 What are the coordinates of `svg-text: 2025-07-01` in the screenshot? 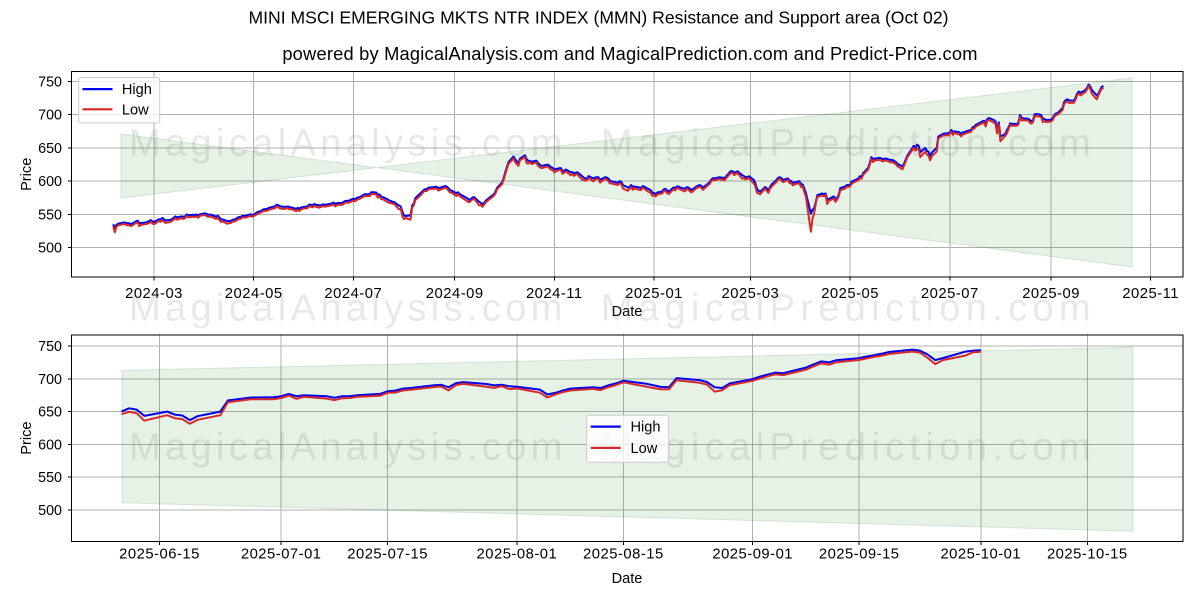 It's located at (281, 554).